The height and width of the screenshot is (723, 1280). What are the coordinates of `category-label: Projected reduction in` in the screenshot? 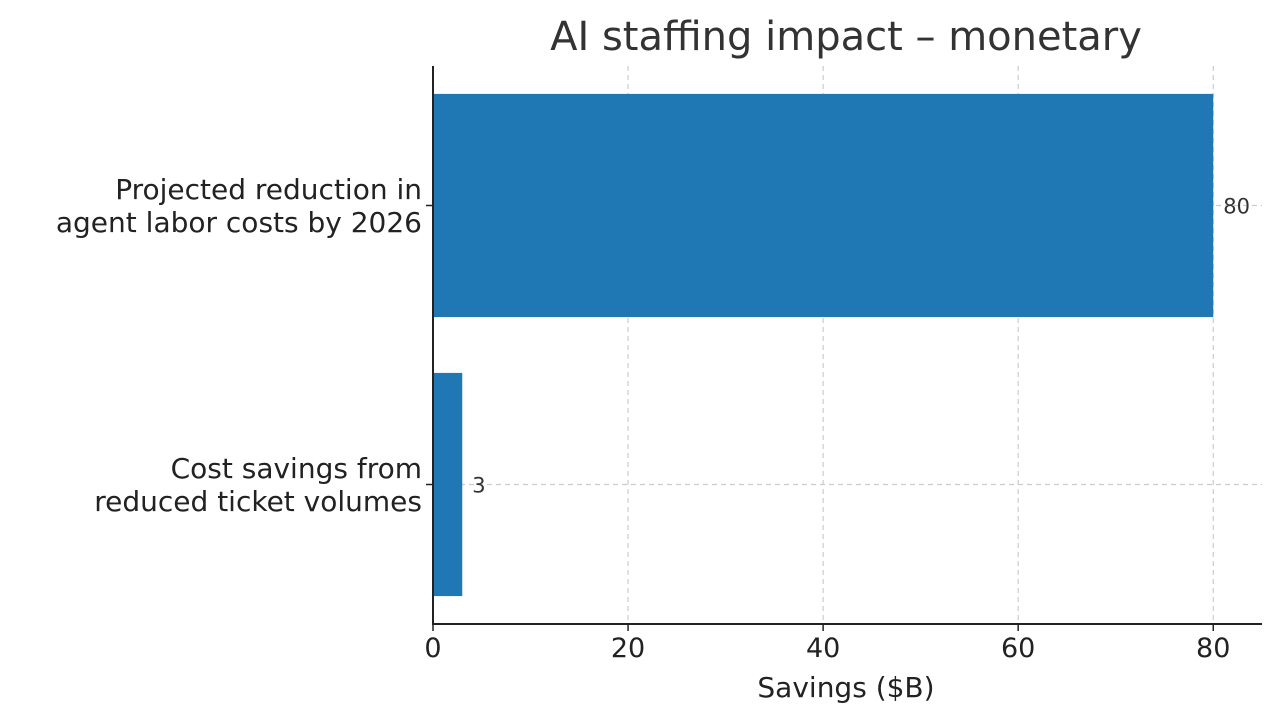 It's located at (268, 189).